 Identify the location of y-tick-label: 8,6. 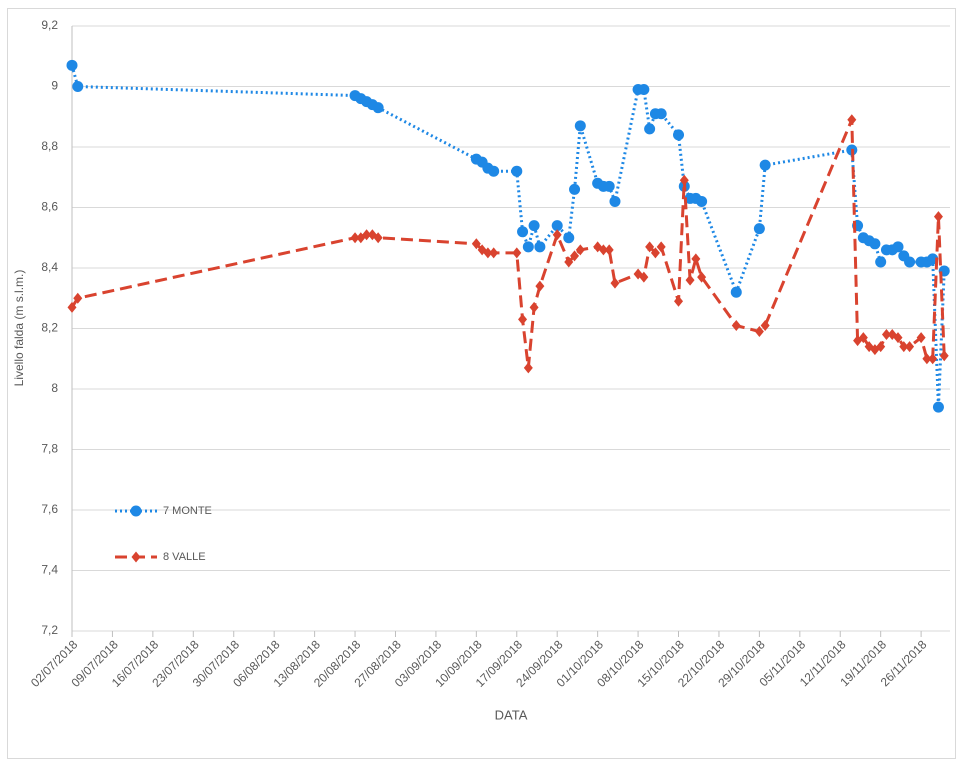
(49, 207).